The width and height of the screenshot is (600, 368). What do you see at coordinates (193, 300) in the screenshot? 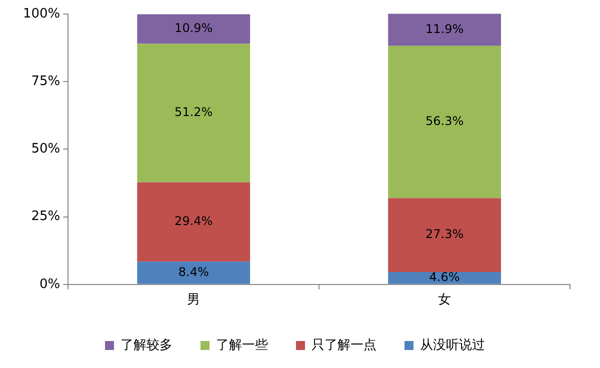
I see `x-tick-label: 男` at bounding box center [193, 300].